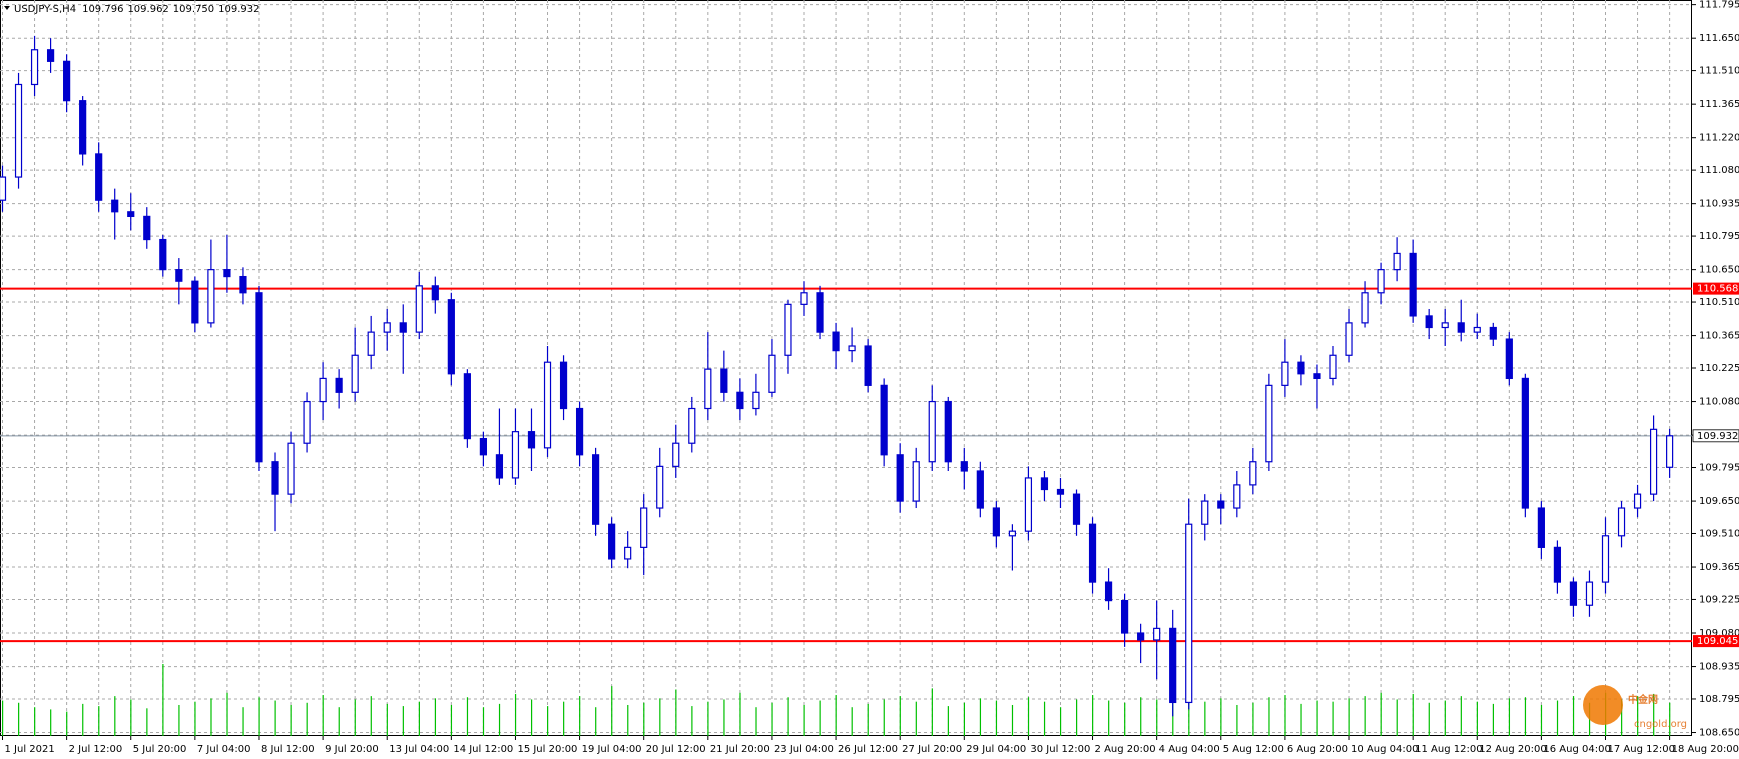 The height and width of the screenshot is (759, 1739). What do you see at coordinates (1719, 302) in the screenshot?
I see `y-tick-label: 110.510` at bounding box center [1719, 302].